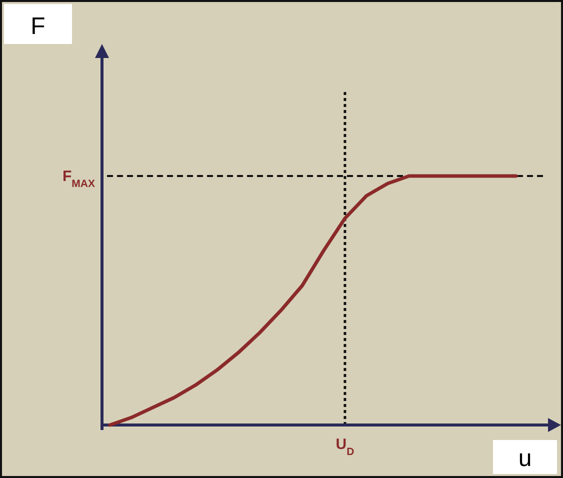 This screenshot has width=563, height=478. I want to click on text: u, so click(525, 458).